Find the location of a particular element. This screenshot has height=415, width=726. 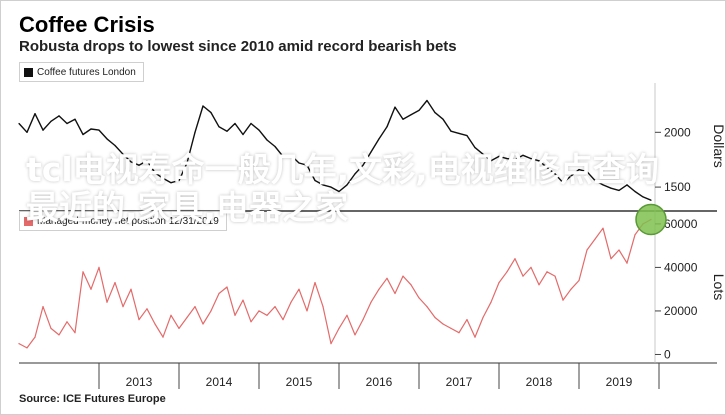

y-axis-title-1: Lots is located at coordinates (718, 287).